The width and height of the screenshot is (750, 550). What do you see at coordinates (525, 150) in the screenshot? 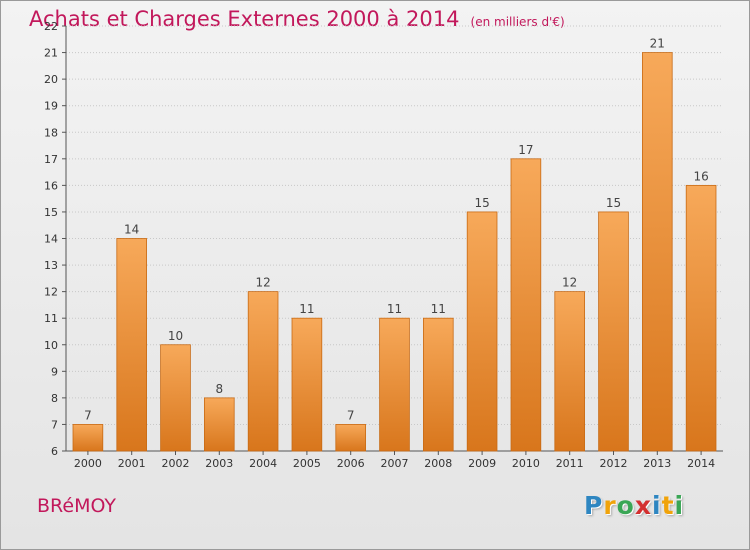
I see `data-label: 17` at bounding box center [525, 150].